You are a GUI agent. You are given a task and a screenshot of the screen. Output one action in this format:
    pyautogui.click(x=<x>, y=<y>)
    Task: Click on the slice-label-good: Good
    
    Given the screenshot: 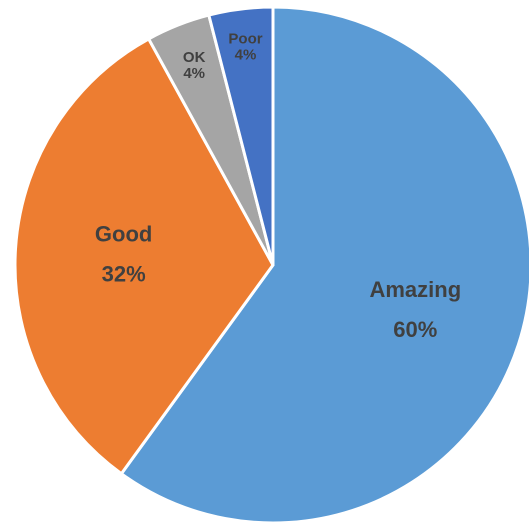 What is the action you would take?
    pyautogui.click(x=123, y=233)
    